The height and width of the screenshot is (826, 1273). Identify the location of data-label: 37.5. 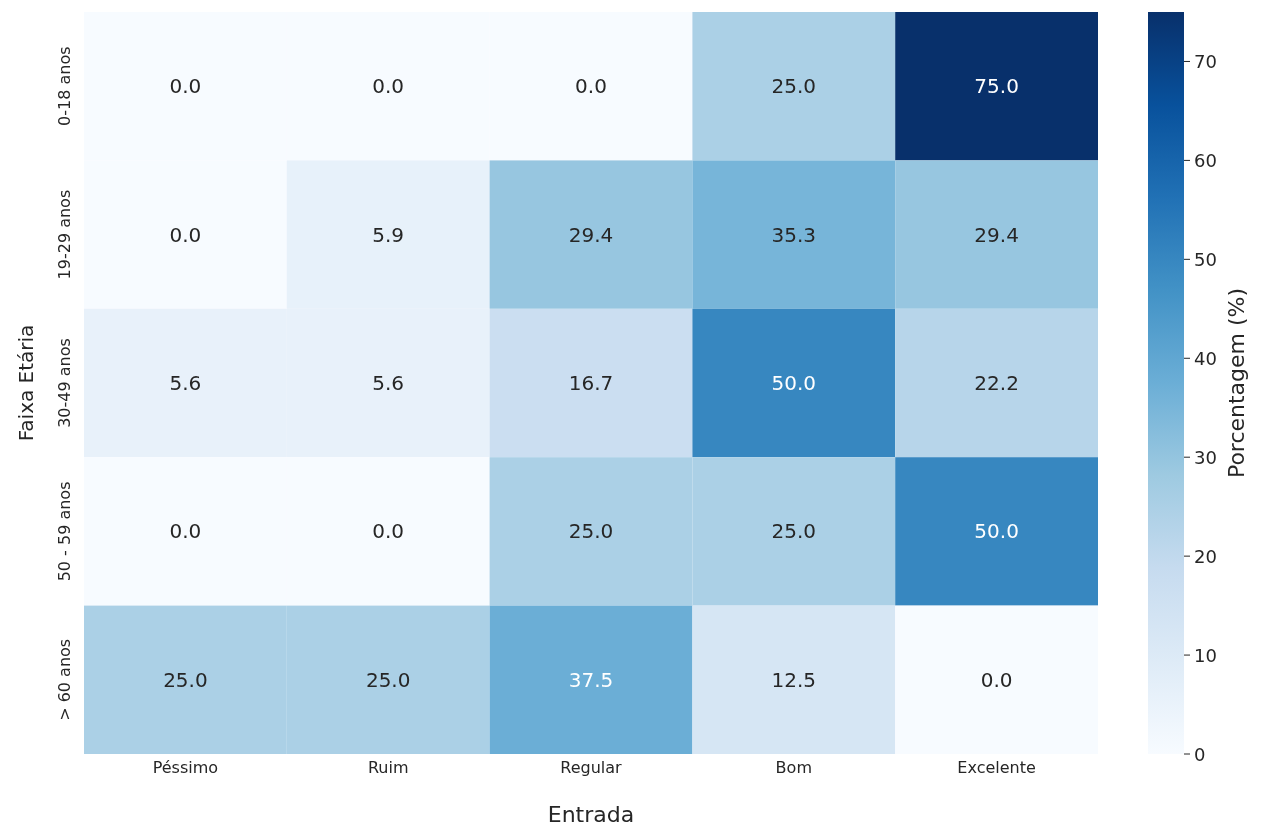
(591, 679).